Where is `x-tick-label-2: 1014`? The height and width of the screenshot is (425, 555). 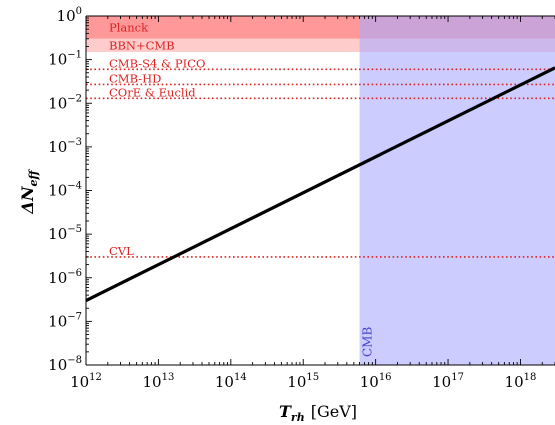
x-tick-label-2: 1014 is located at coordinates (231, 381).